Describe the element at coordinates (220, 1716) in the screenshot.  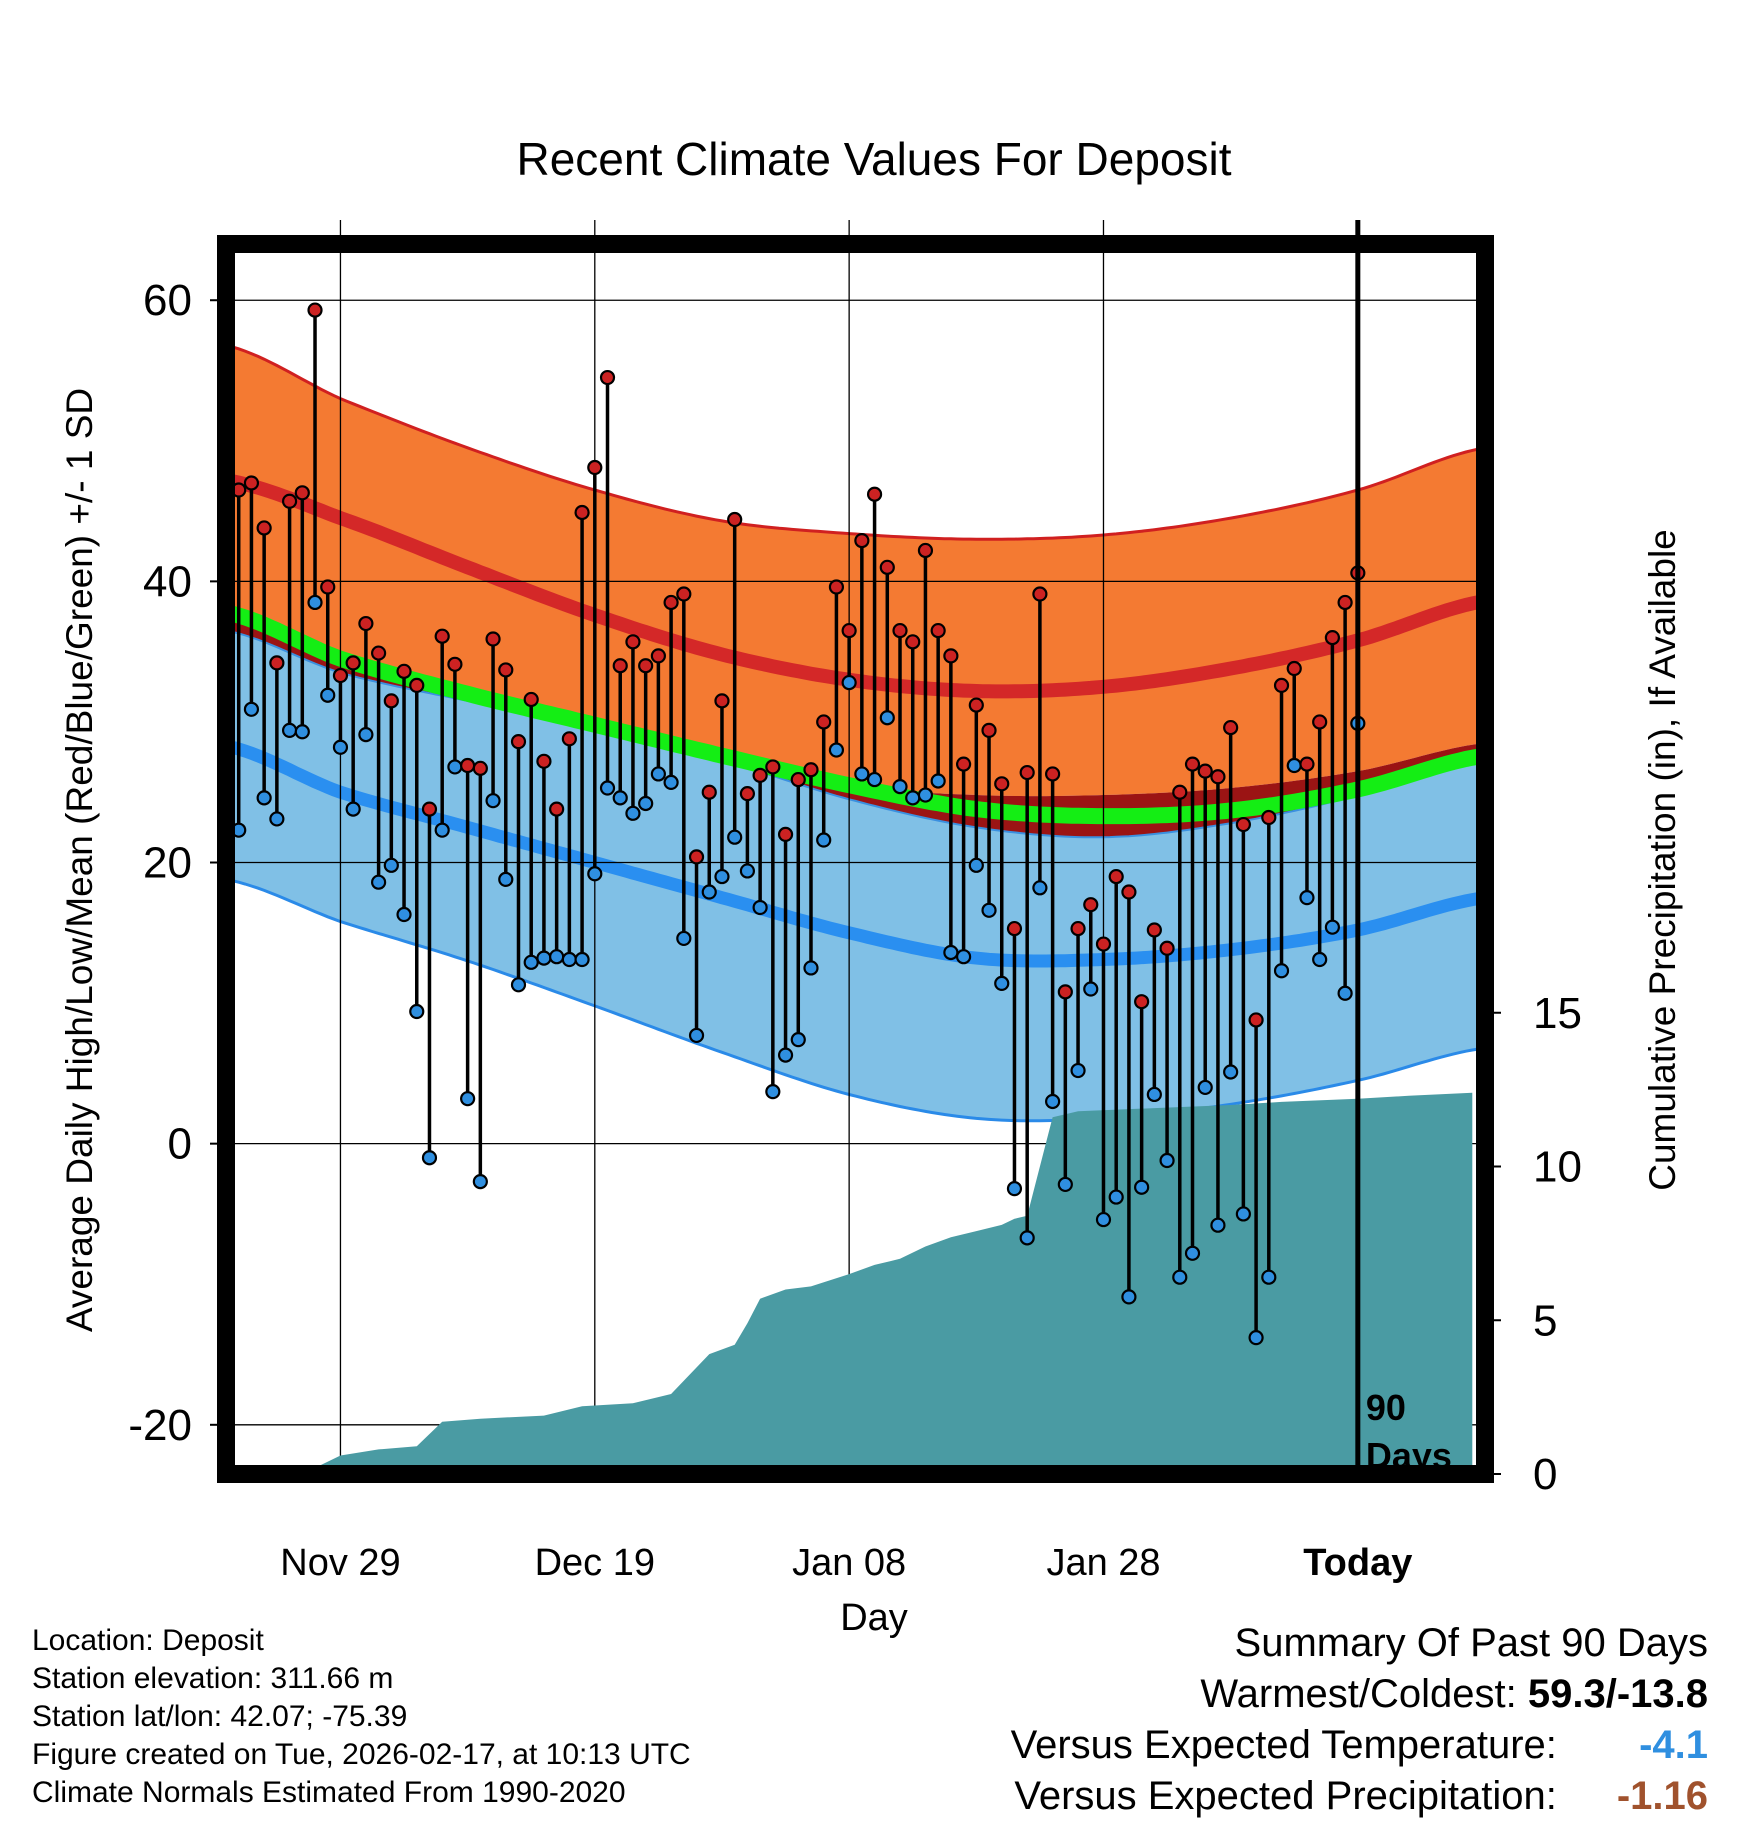
I see `latlon-text: Station lat/lon: 42.07; -75.39` at that location.